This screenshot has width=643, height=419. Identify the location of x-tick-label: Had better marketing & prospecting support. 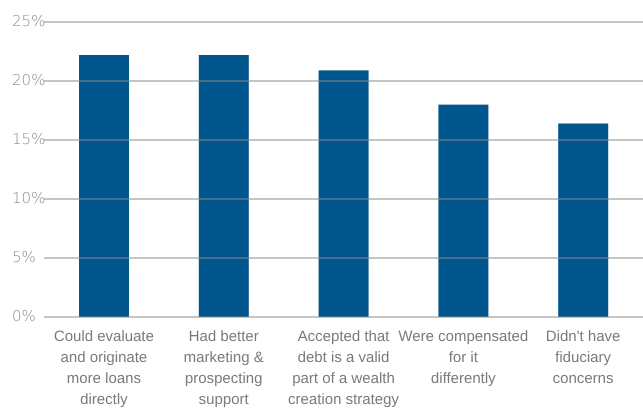
(224, 368).